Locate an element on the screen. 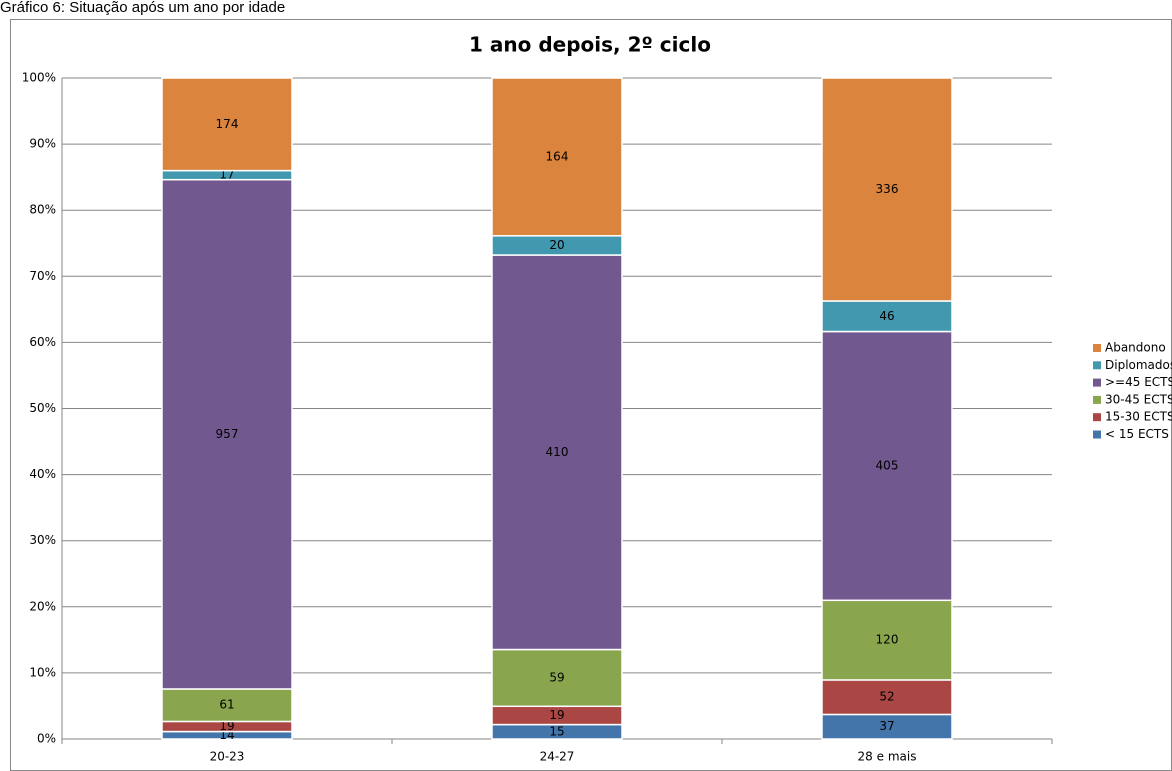 This screenshot has width=1172, height=771. y-tick-label: 60% is located at coordinates (42, 342).